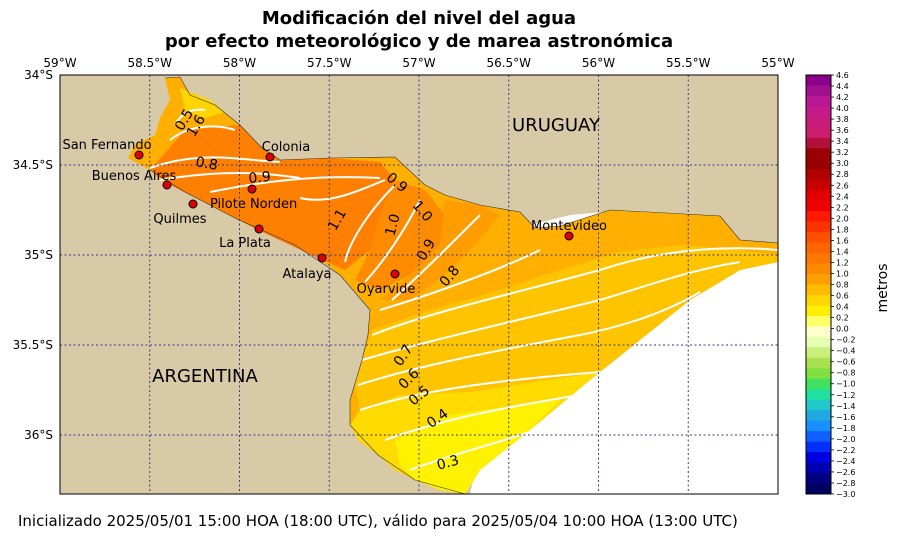  Describe the element at coordinates (842, 130) in the screenshot. I see `colorbar-tick-label: 3.6` at that location.